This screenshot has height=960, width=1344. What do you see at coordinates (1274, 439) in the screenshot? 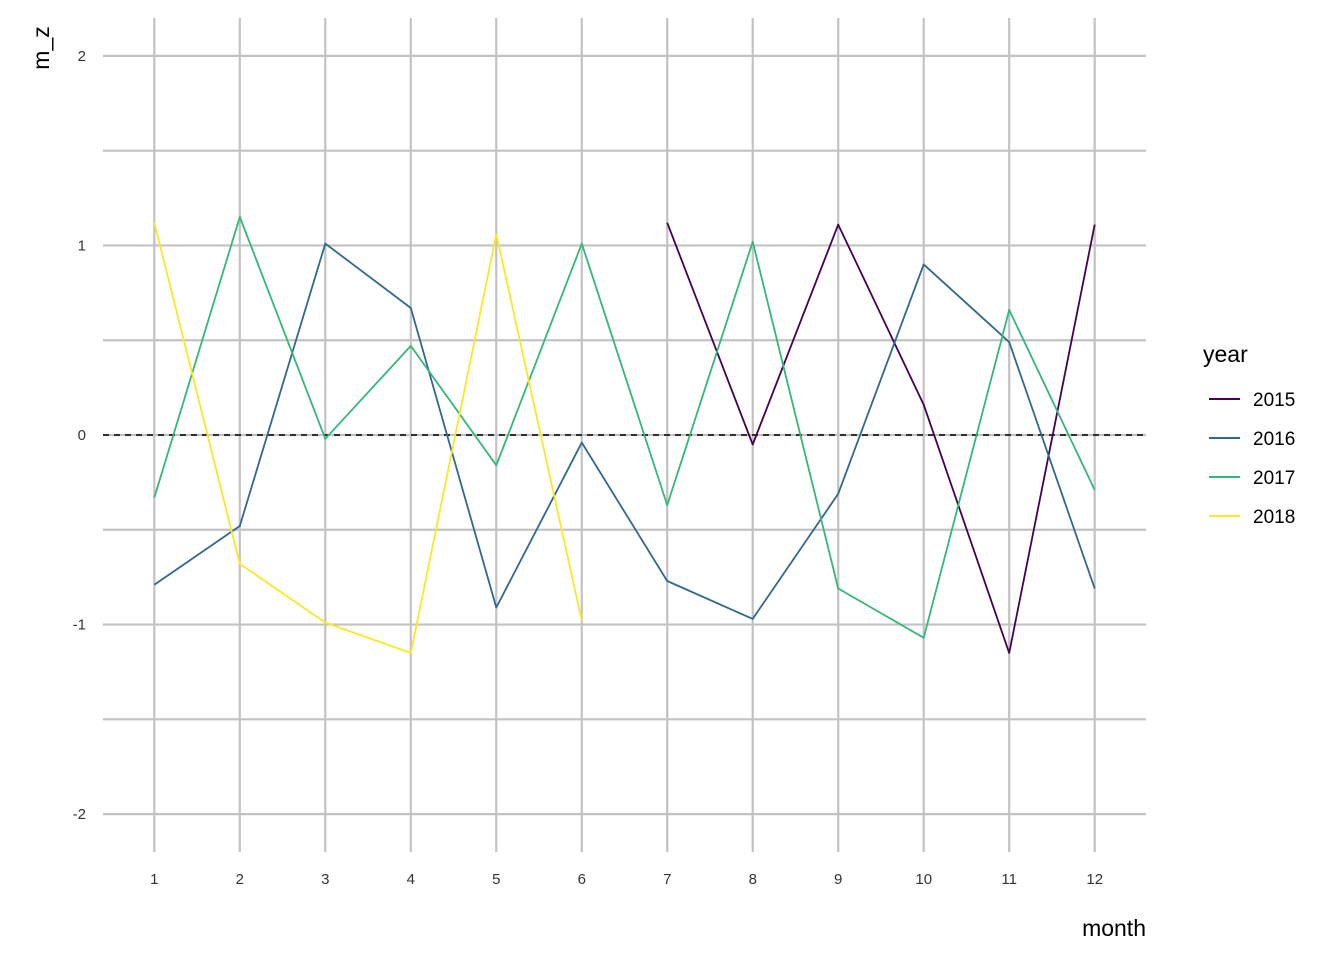
I see `legend-label-2016: 2016` at bounding box center [1274, 439].